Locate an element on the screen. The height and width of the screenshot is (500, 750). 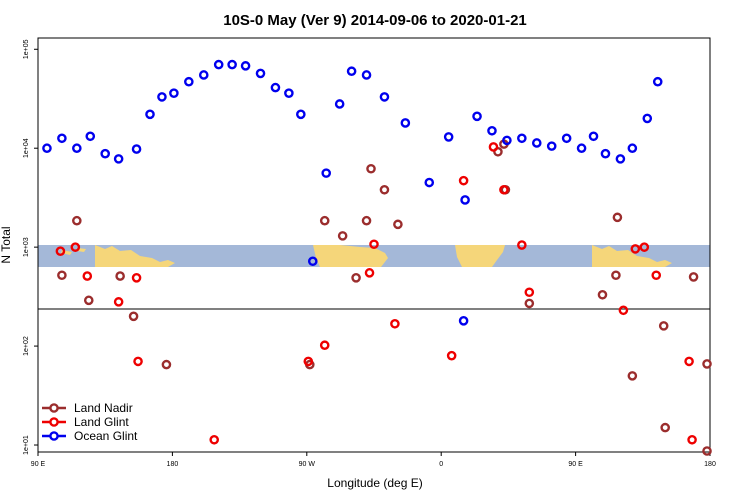
legend-ocean-glint-label: Ocean Glint is located at coordinates (106, 436).